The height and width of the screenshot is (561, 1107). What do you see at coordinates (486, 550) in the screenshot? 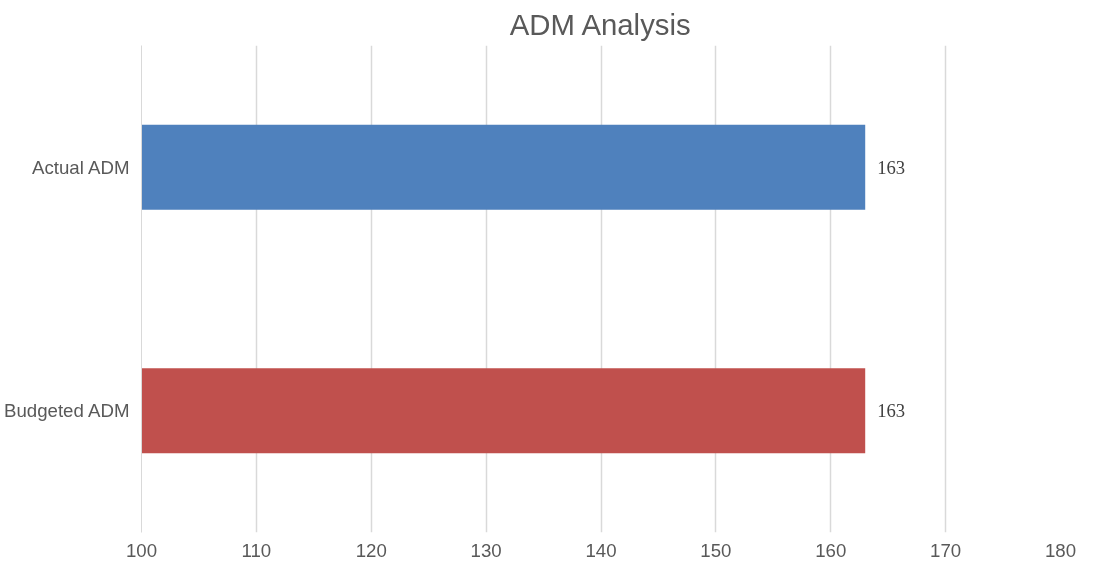
I see `x-tick-label: 130` at bounding box center [486, 550].